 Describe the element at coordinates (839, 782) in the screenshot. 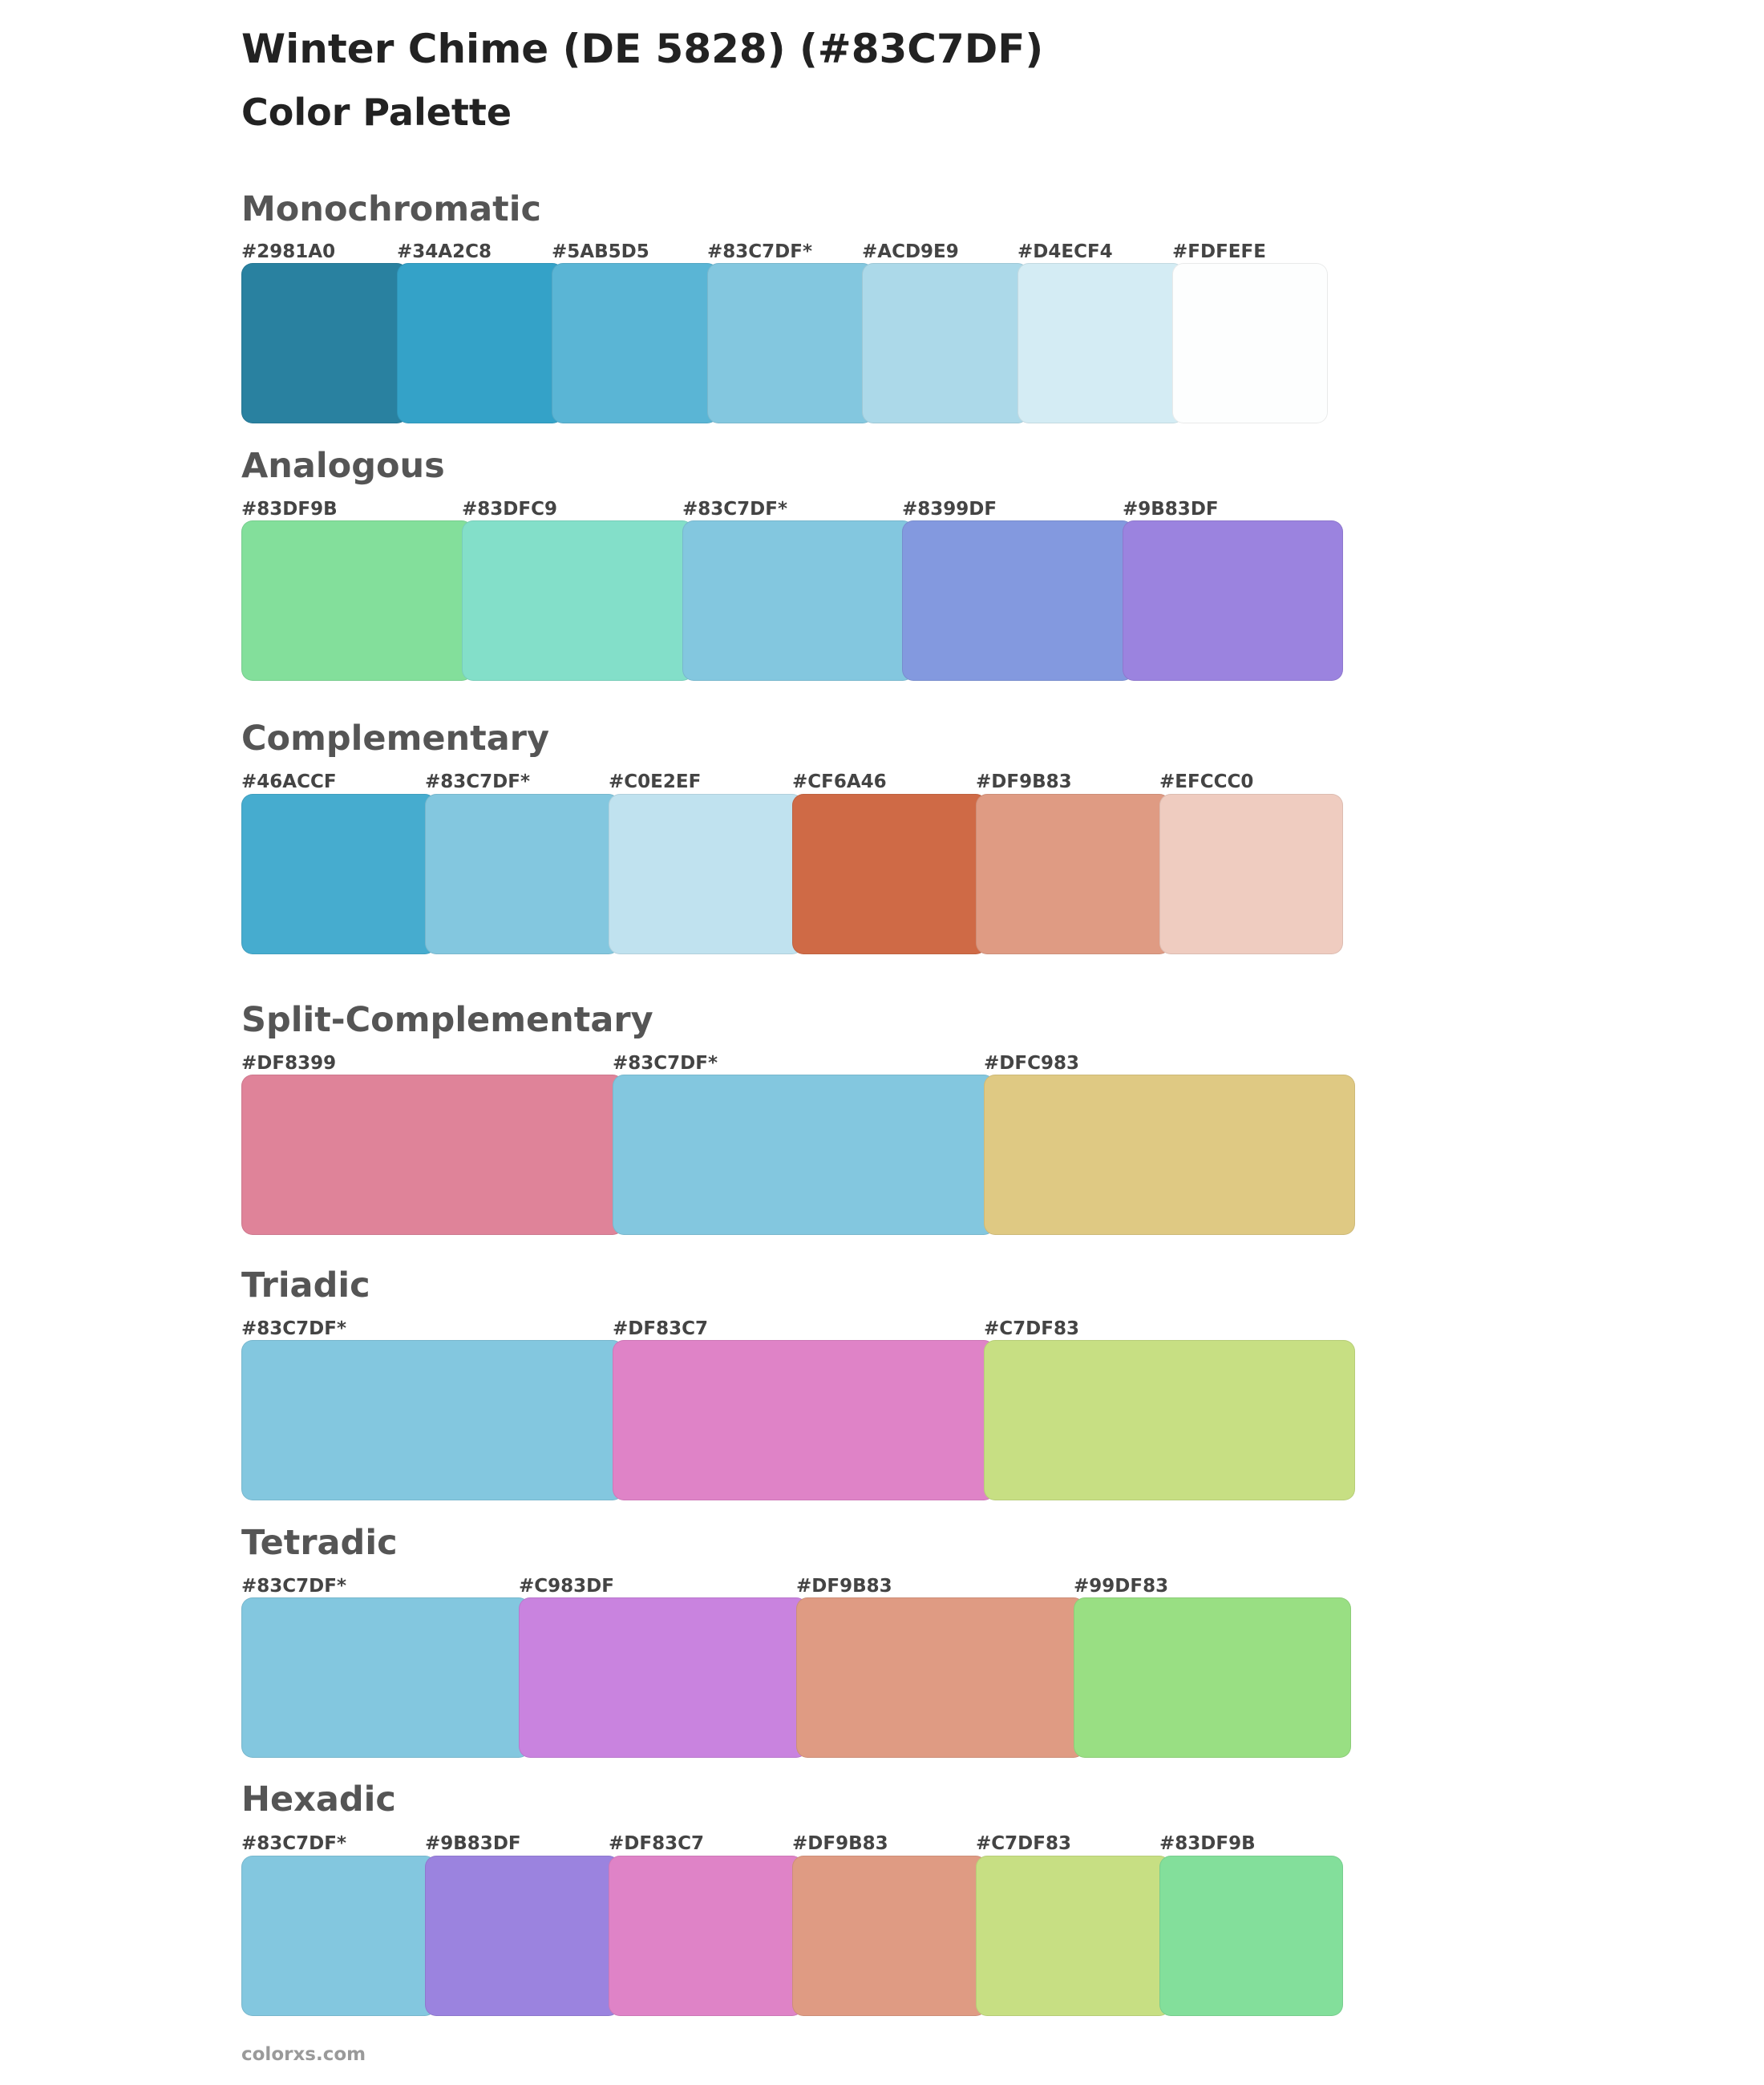

I see `swatch-hex-label: #CF6A46` at that location.